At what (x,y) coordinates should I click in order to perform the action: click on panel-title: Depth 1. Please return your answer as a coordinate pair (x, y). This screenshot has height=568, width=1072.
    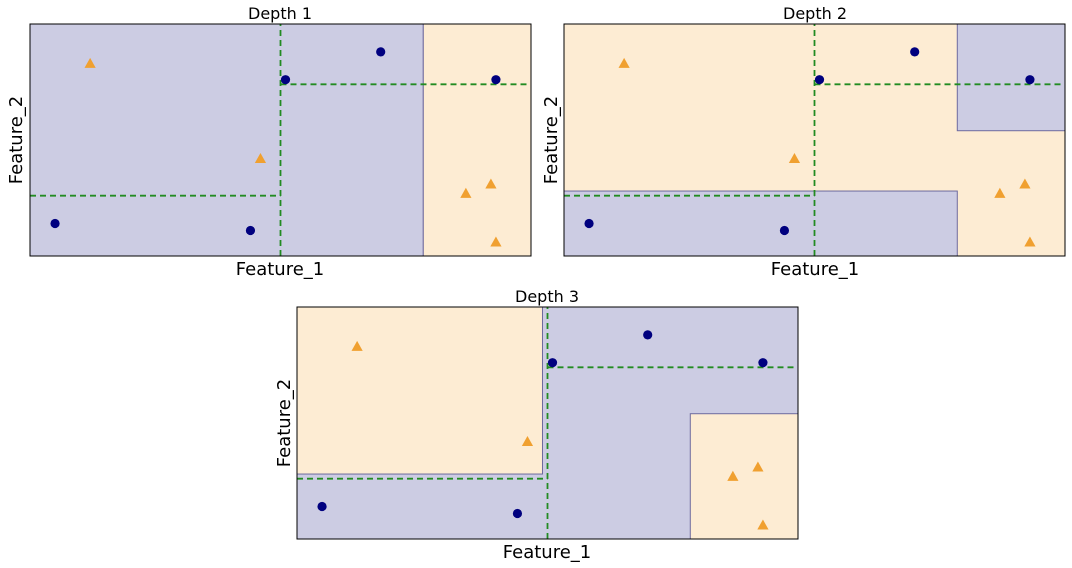
    Looking at the image, I should click on (280, 13).